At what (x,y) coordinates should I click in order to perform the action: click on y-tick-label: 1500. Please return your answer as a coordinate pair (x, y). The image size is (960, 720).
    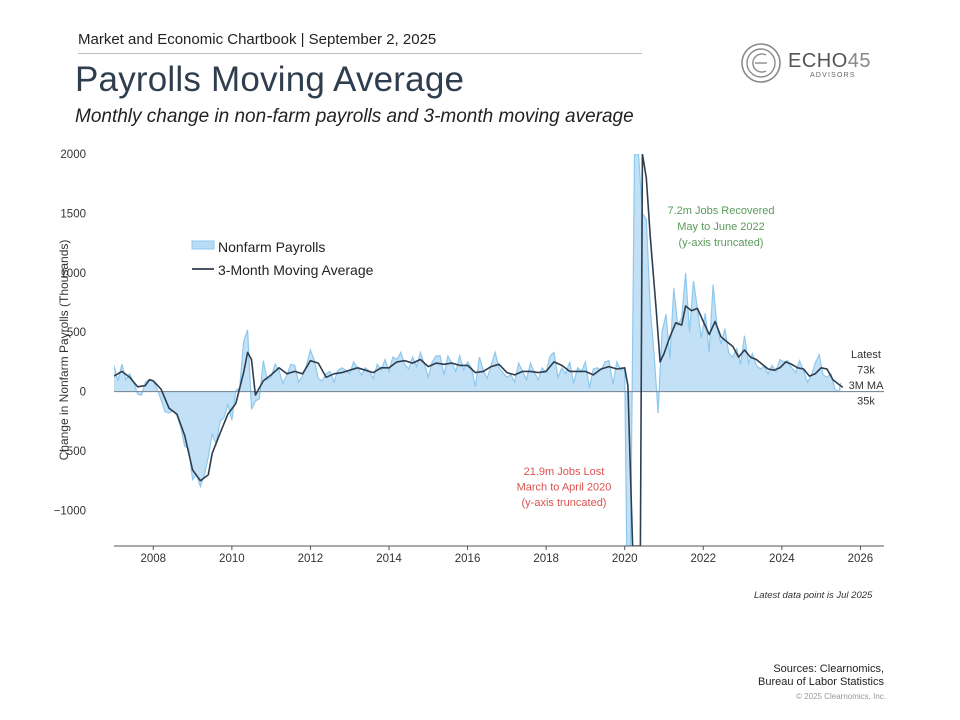
    Looking at the image, I should click on (73, 214).